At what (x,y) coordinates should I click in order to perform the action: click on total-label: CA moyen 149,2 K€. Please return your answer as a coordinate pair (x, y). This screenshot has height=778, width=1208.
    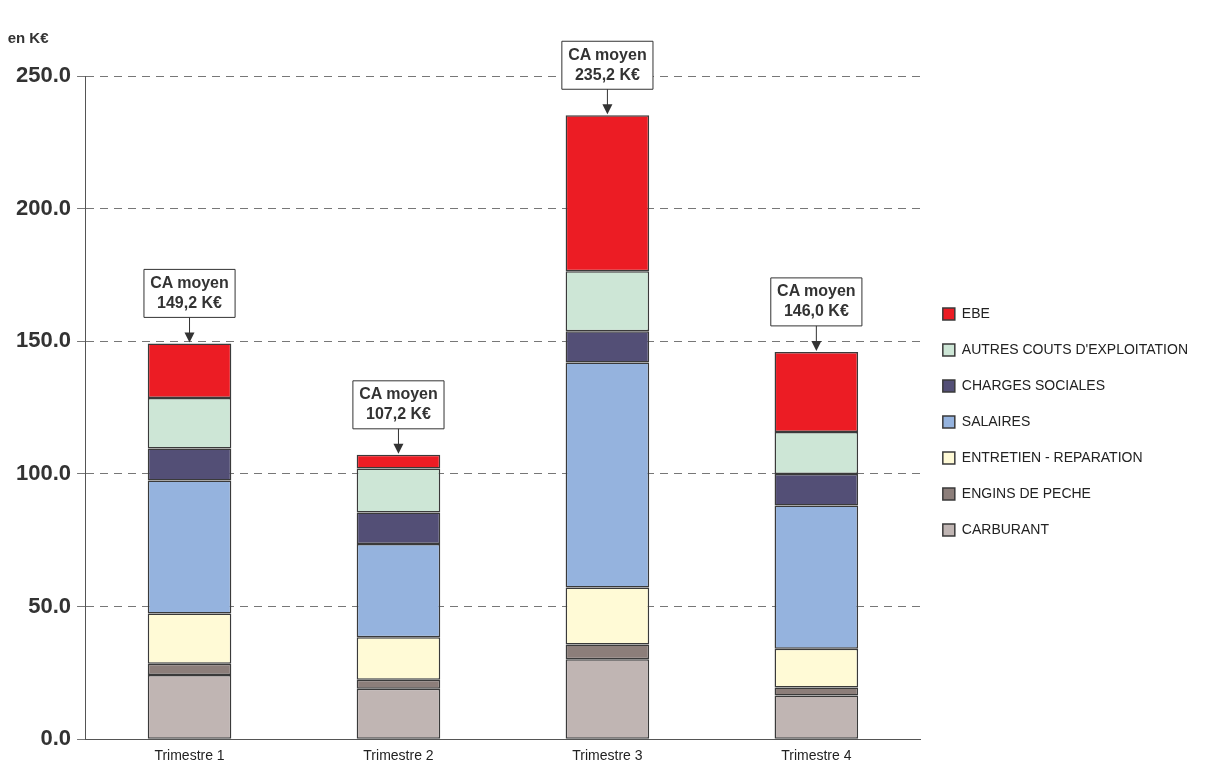
    Looking at the image, I should click on (189, 292).